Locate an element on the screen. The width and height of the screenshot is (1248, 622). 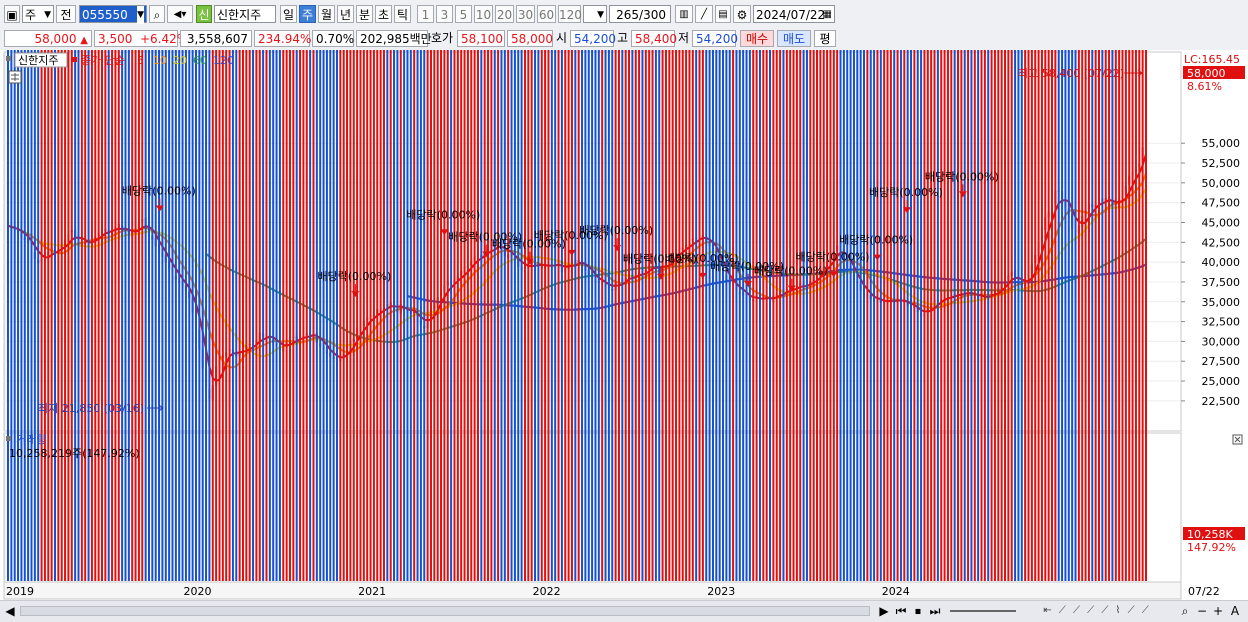
prev-button: 전 is located at coordinates (66, 14).